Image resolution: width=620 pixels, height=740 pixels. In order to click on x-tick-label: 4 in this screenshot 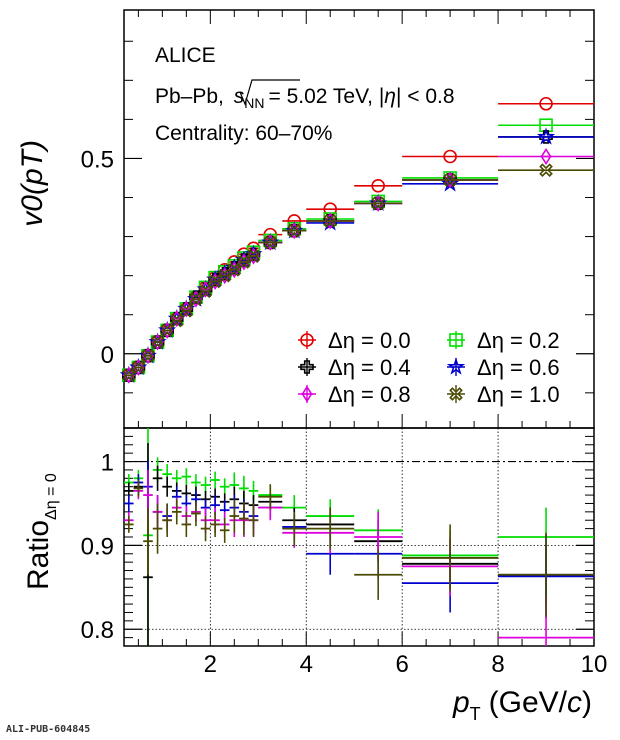, I will do `click(306, 664)`.